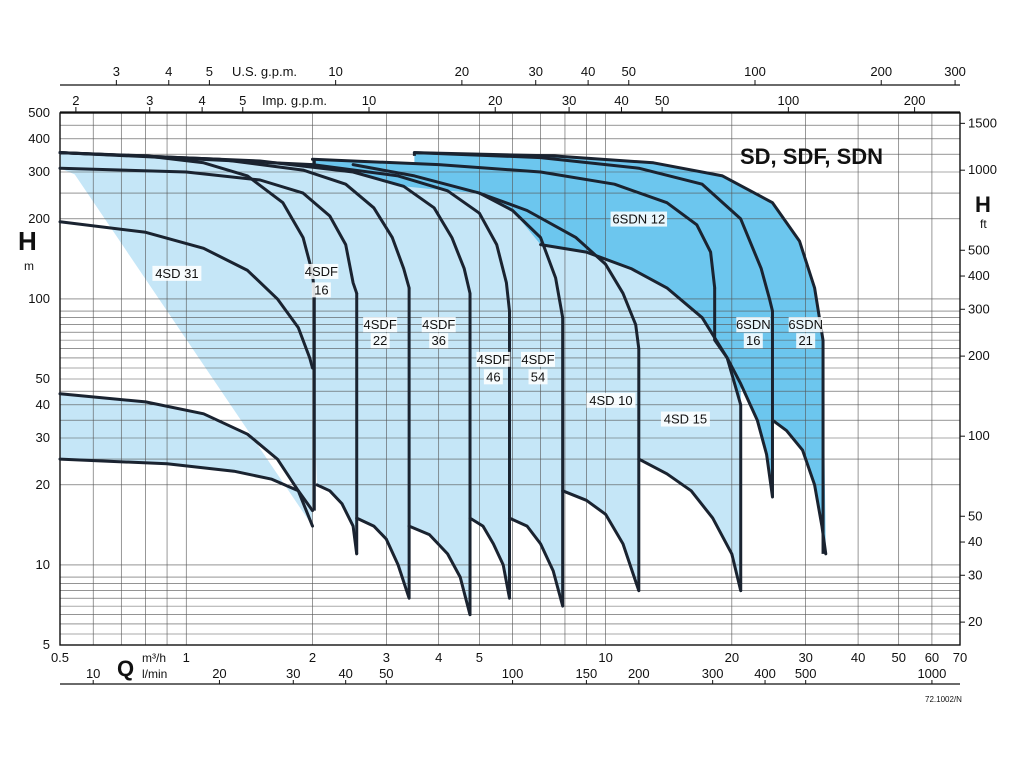 This screenshot has height=768, width=1024. What do you see at coordinates (806, 673) in the screenshot?
I see `x-tick-lmin: 500` at bounding box center [806, 673].